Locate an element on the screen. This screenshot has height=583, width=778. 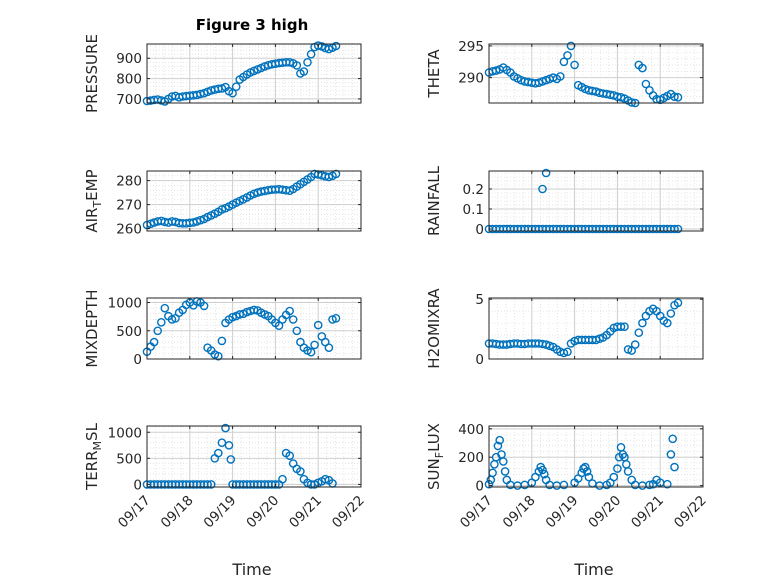
y-tick-label: 200 is located at coordinates (471, 458).